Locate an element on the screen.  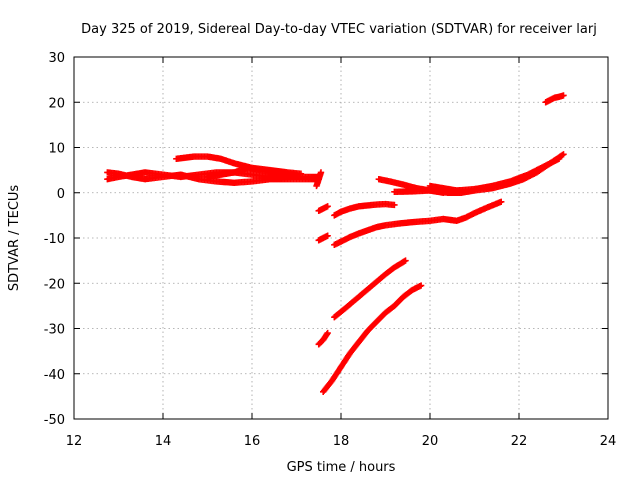
y-tick-label: -50 is located at coordinates (54, 420).